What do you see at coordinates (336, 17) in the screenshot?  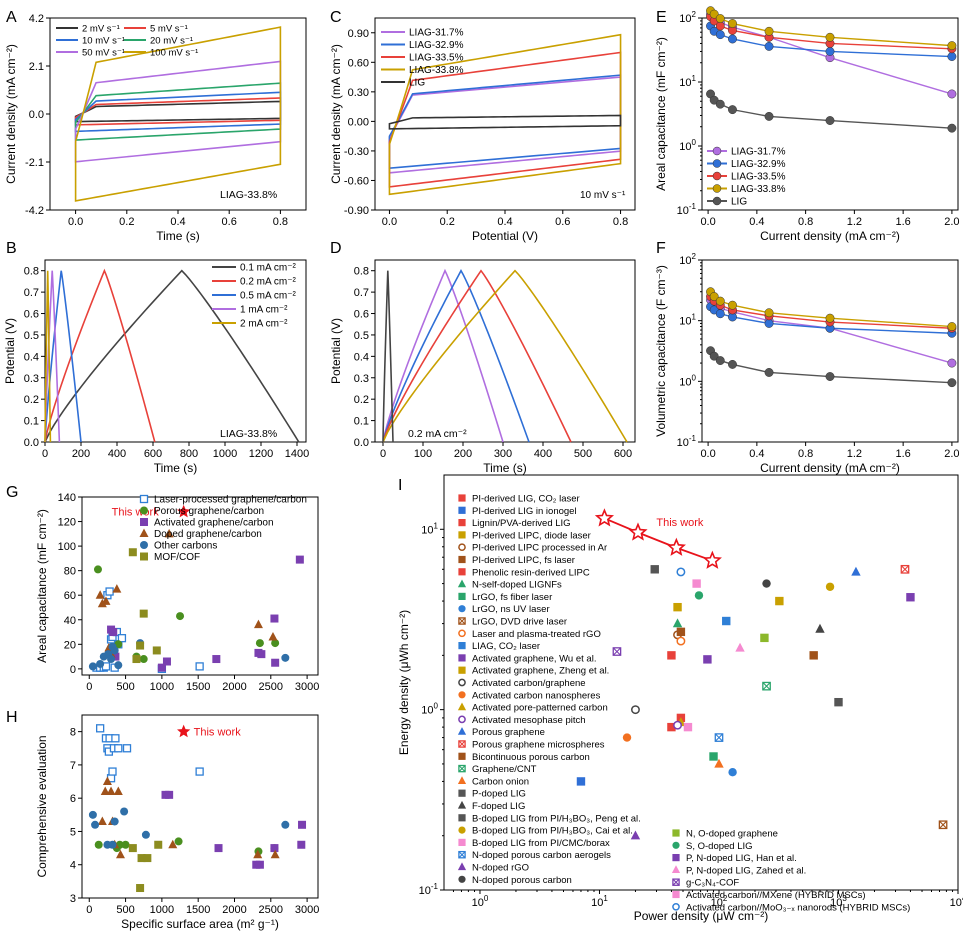 I see `panel-label-C: C` at bounding box center [336, 17].